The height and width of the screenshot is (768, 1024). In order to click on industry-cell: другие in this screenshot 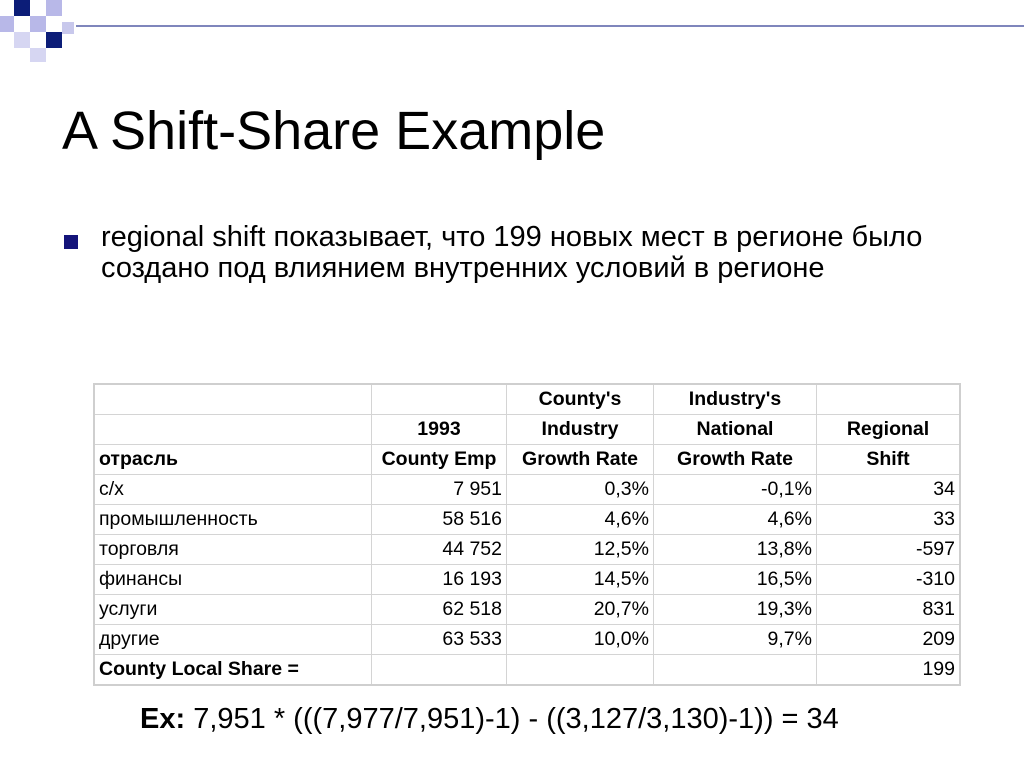, I will do `click(232, 639)`.